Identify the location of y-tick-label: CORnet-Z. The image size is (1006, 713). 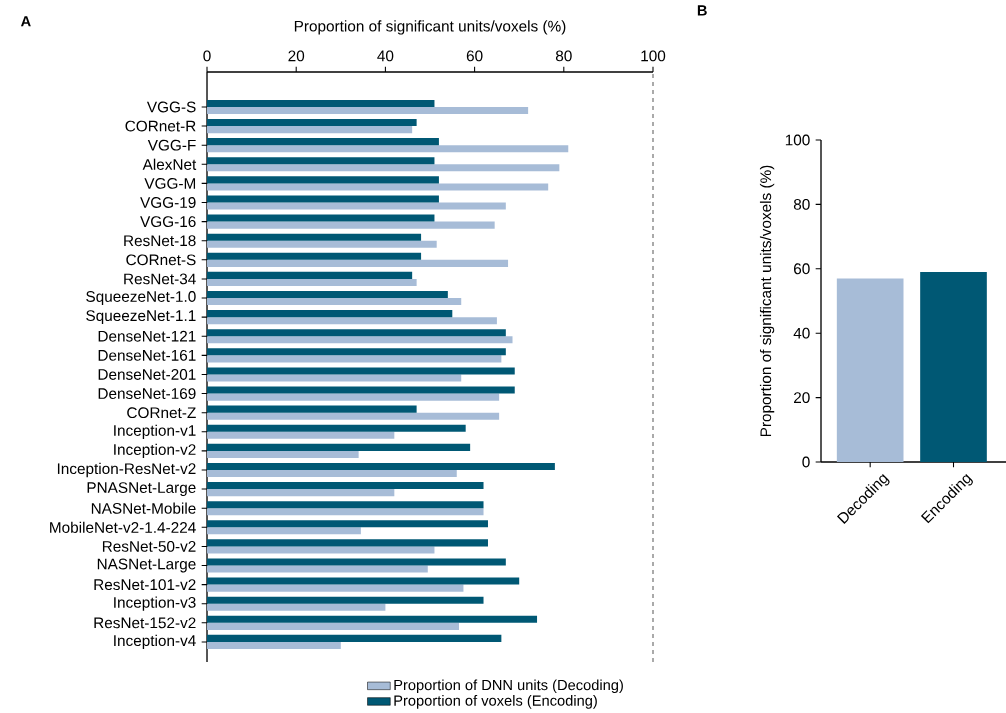
(161, 413).